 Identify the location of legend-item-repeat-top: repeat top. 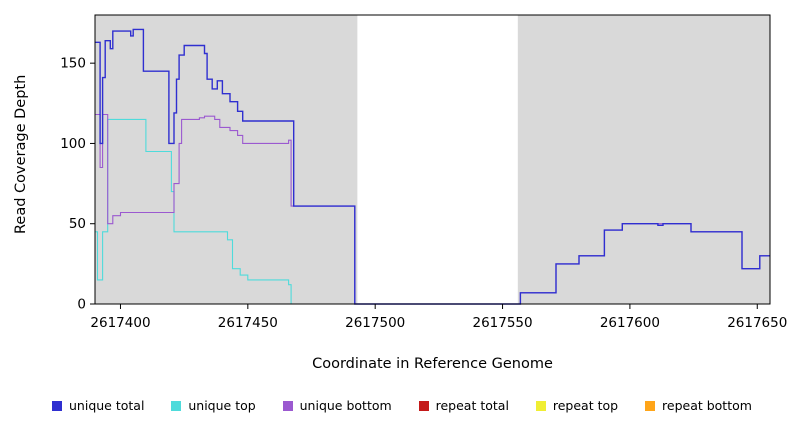
(577, 405).